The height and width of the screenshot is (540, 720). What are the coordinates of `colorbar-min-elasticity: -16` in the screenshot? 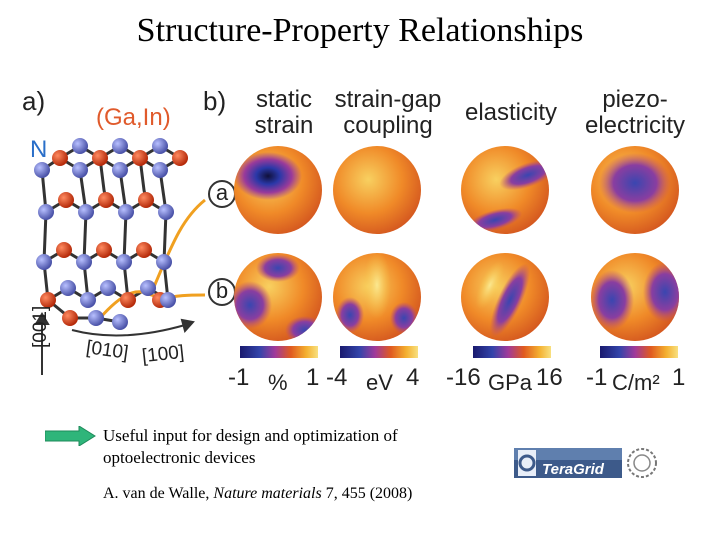 It's located at (463, 377).